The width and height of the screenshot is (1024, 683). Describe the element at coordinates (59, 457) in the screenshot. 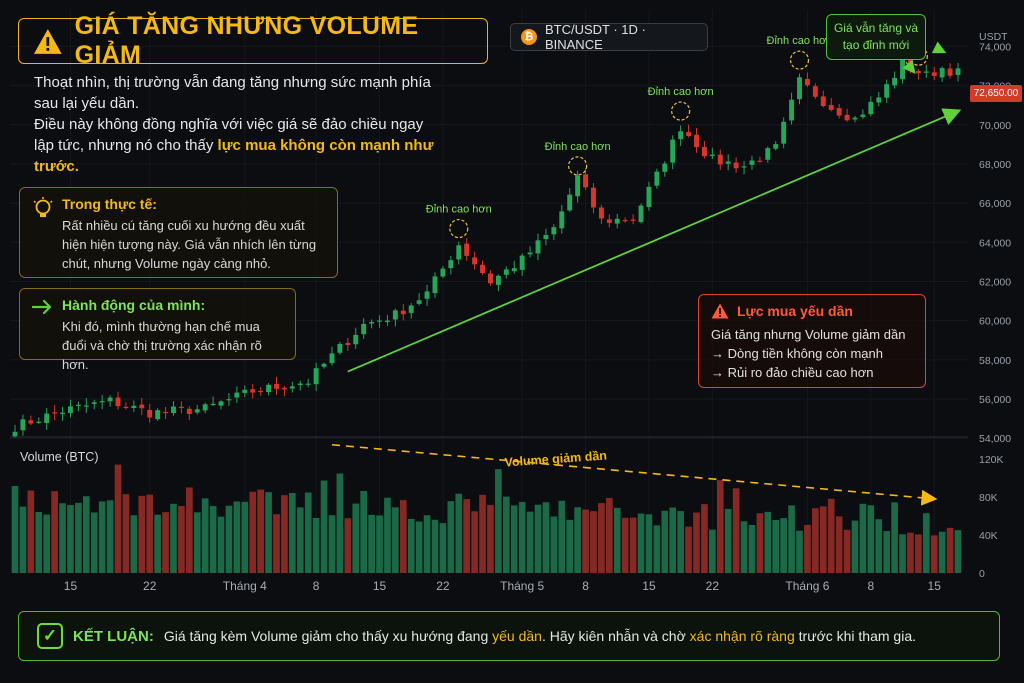

I see `volume-panel-title: Volume (BTC)` at that location.